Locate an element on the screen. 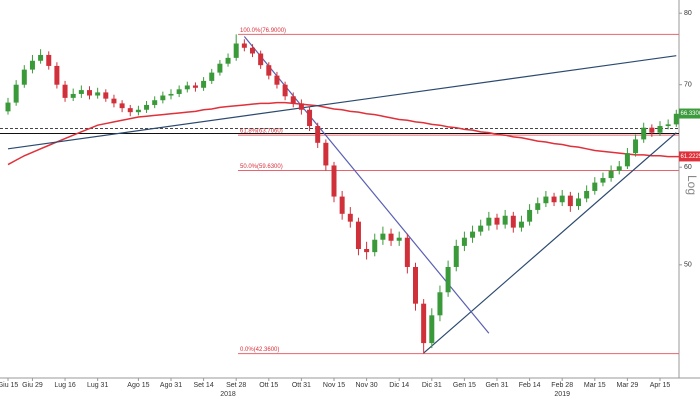 This screenshot has width=700, height=400. y-tick-label: 50 is located at coordinates (688, 265).